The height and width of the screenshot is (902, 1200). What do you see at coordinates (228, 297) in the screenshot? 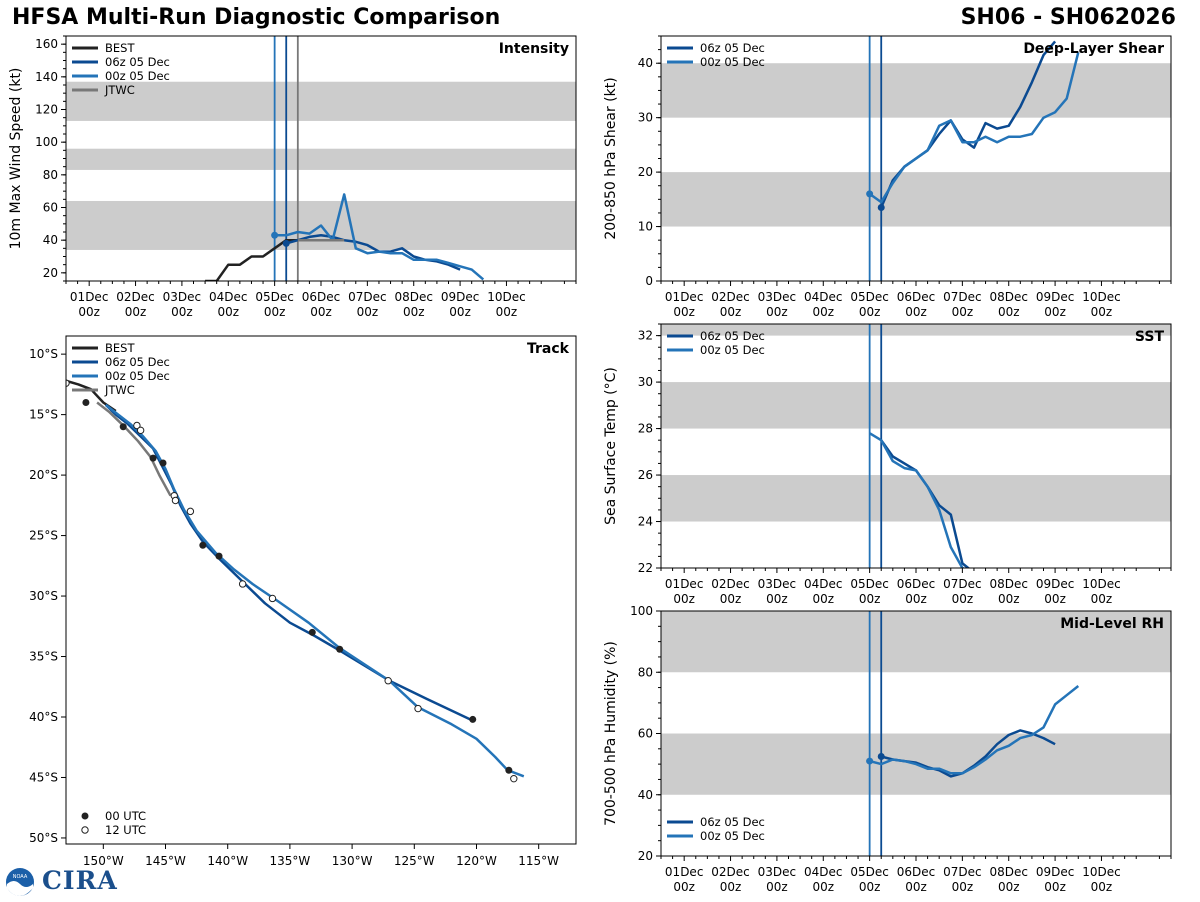
I see `intensity-xtick-label: 04Dec` at bounding box center [228, 297].